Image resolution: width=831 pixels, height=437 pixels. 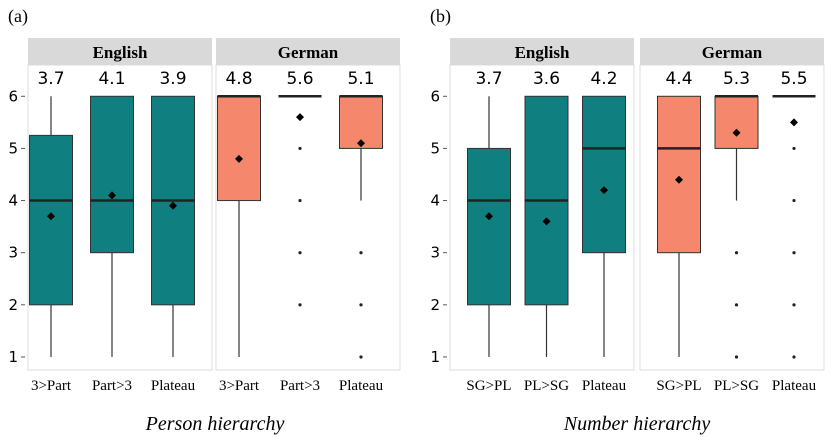 What do you see at coordinates (172, 79) in the screenshot?
I see `mean-label: 3.9` at bounding box center [172, 79].